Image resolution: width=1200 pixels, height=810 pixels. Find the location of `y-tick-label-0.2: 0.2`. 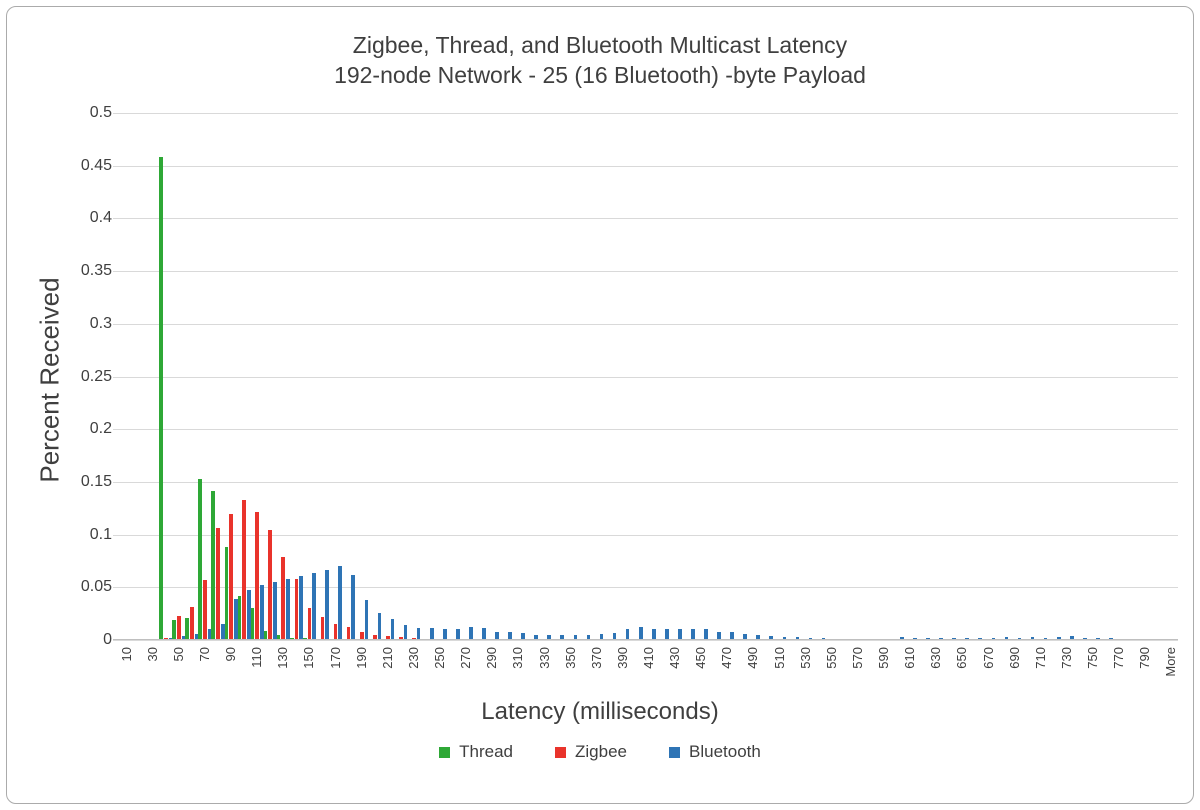

y-tick-label-0.2: 0.2 is located at coordinates (100, 429).